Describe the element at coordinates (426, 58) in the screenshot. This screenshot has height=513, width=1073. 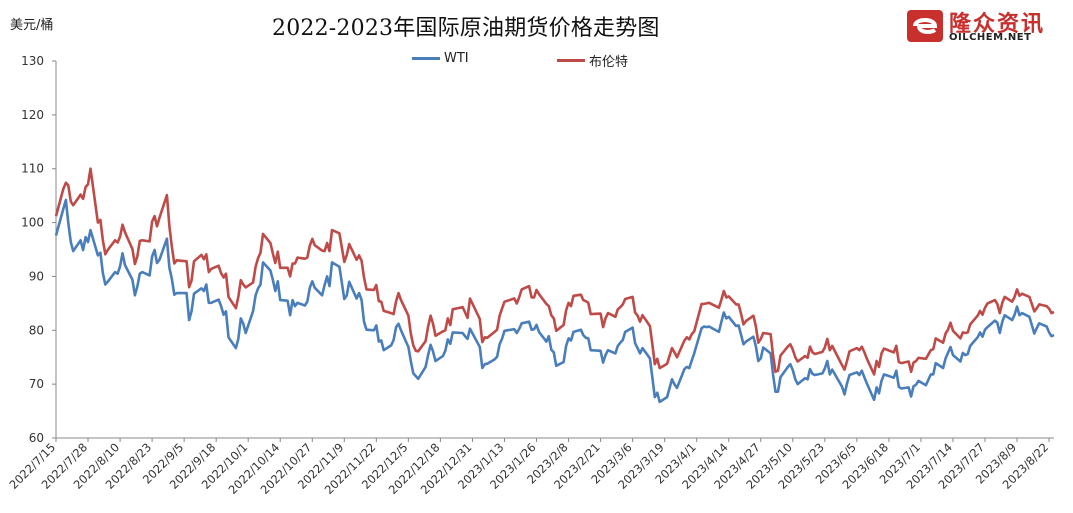
I see `legend-swatch-wti` at that location.